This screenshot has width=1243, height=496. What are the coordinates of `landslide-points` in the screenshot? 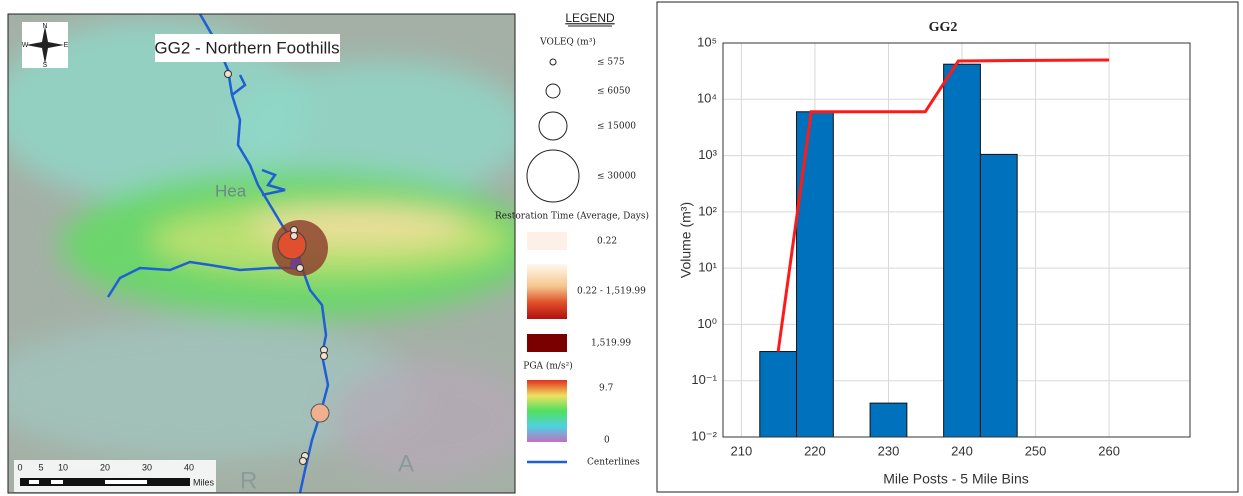 It's located at (277, 267).